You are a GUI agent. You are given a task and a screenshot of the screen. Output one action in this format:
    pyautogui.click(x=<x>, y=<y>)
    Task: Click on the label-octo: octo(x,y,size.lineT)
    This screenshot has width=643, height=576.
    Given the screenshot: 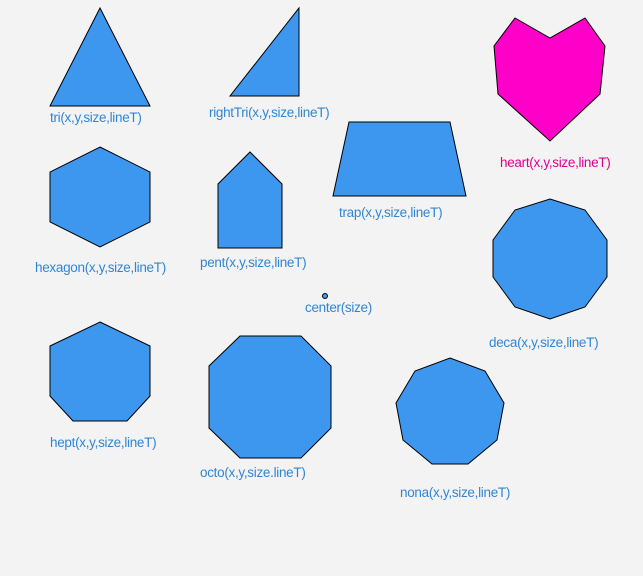 What is the action you would take?
    pyautogui.click(x=253, y=472)
    